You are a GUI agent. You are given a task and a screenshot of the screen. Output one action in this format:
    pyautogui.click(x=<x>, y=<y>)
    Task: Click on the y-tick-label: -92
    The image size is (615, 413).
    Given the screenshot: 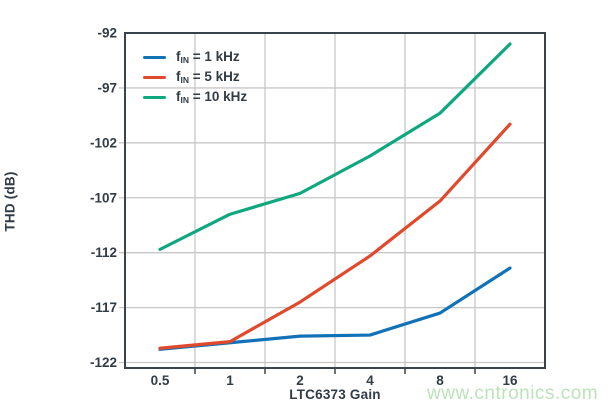 What is the action you would take?
    pyautogui.click(x=107, y=33)
    